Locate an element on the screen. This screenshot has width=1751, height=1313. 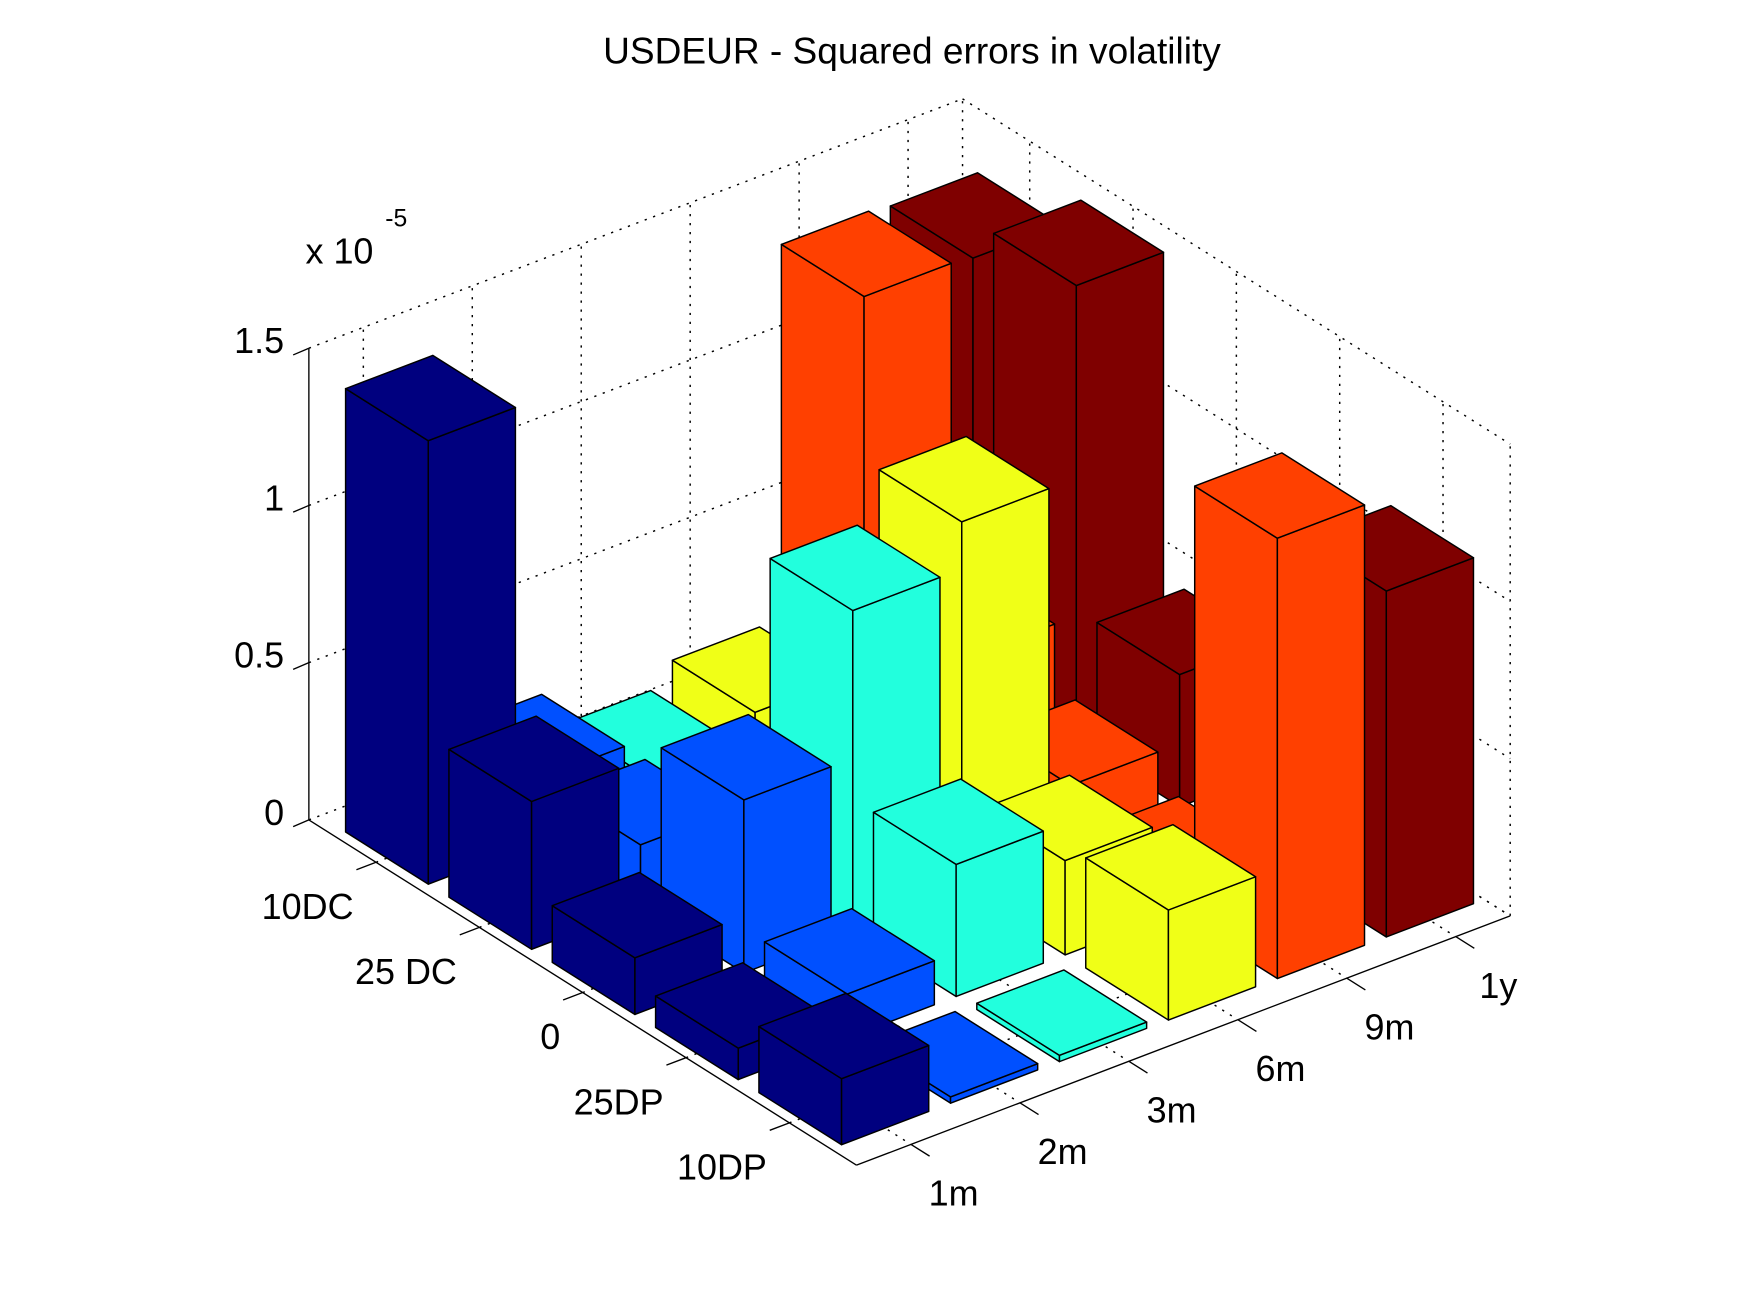
column-axis is located at coordinates (1183, 1040).